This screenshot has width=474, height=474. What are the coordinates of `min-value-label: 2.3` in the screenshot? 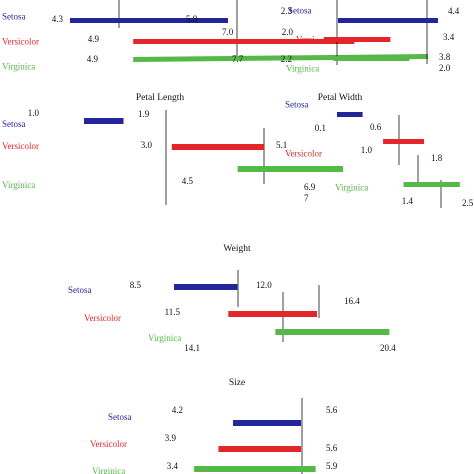 It's located at (287, 11).